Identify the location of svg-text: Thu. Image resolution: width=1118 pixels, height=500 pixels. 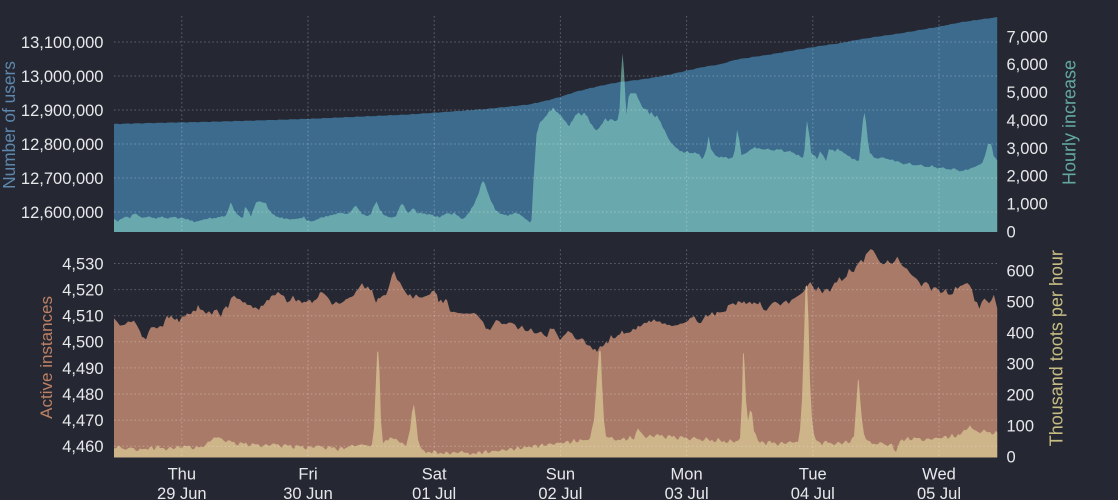
(182, 475).